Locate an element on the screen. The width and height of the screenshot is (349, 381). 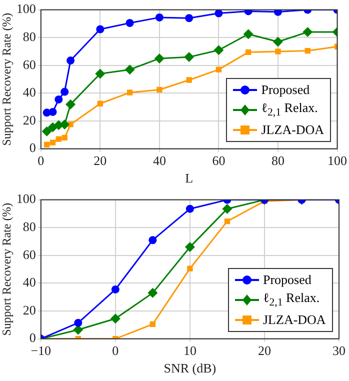
x-tick-label: 40 is located at coordinates (159, 160).